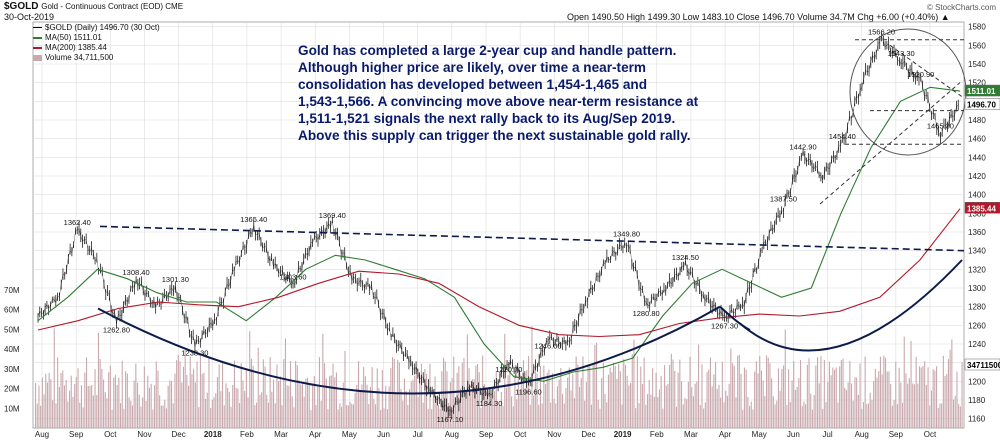  What do you see at coordinates (759, 434) in the screenshot?
I see `date-tick-label: May` at bounding box center [759, 434].